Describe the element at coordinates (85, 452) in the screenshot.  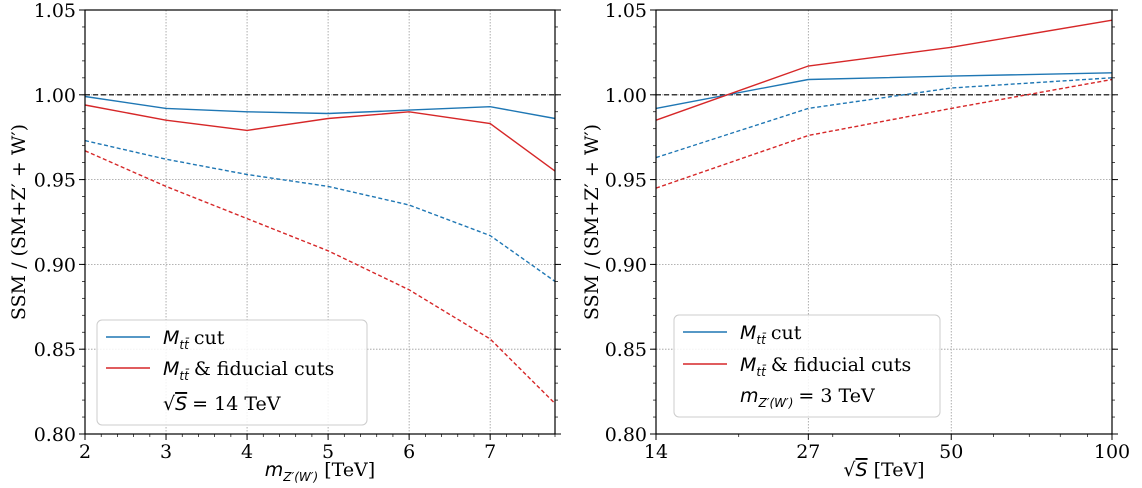
I see `left-xtick-label: 2` at that location.